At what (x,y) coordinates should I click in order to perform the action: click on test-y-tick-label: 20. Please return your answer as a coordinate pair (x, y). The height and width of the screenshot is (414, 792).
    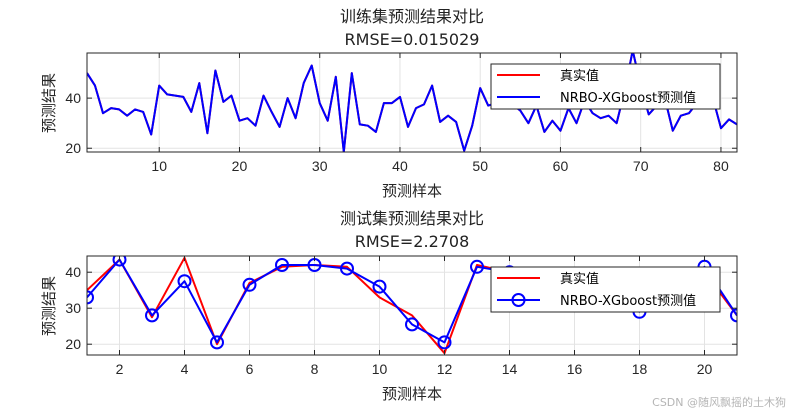
    Looking at the image, I should click on (73, 344).